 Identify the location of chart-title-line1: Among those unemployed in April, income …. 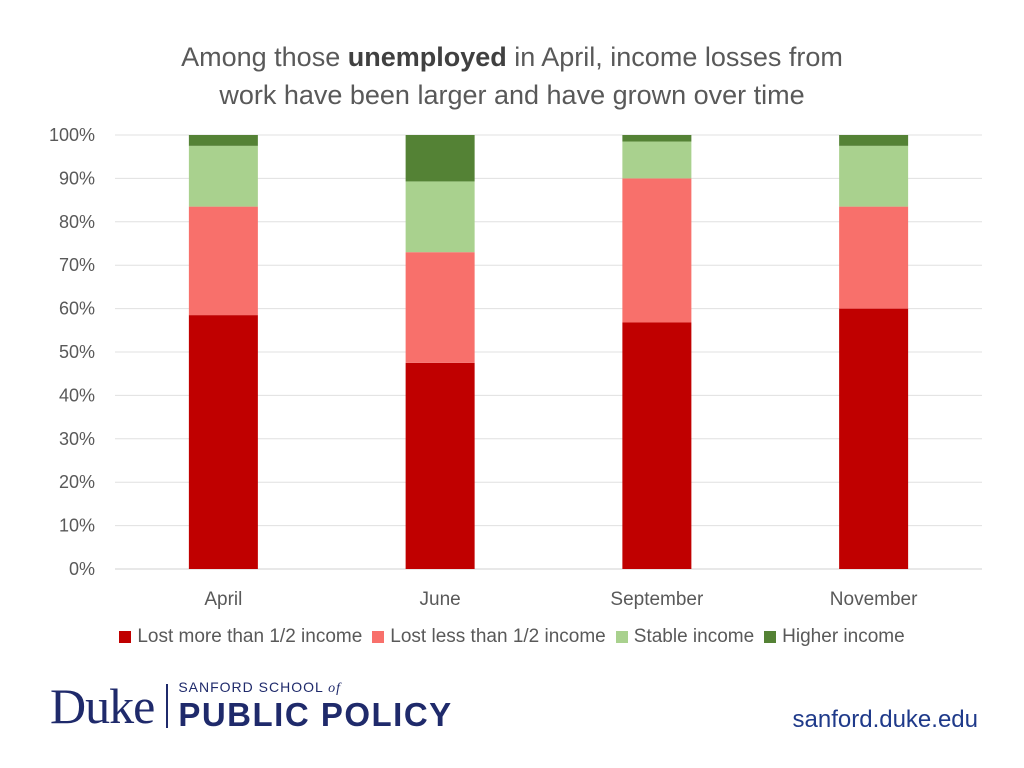
(512, 57).